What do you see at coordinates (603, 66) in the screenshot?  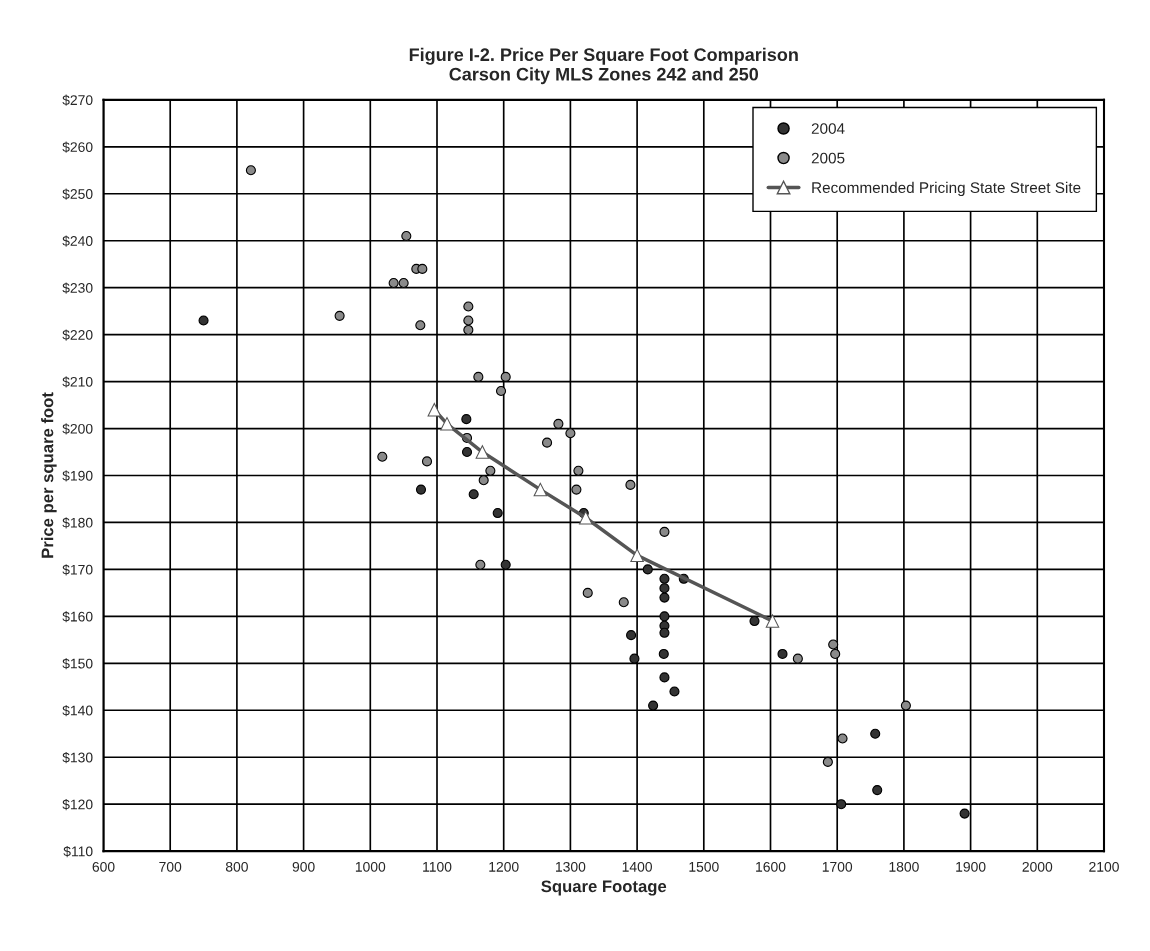 I see `chart-title: Figure I-2. Price Per Square Foot Comparison Carson City MLS Zones 242 and 250` at bounding box center [603, 66].